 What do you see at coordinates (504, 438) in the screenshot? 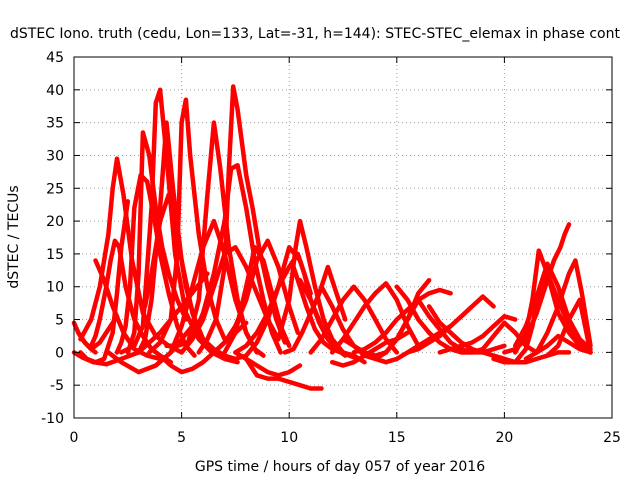
I see `x-tick-label: 20` at bounding box center [504, 438].